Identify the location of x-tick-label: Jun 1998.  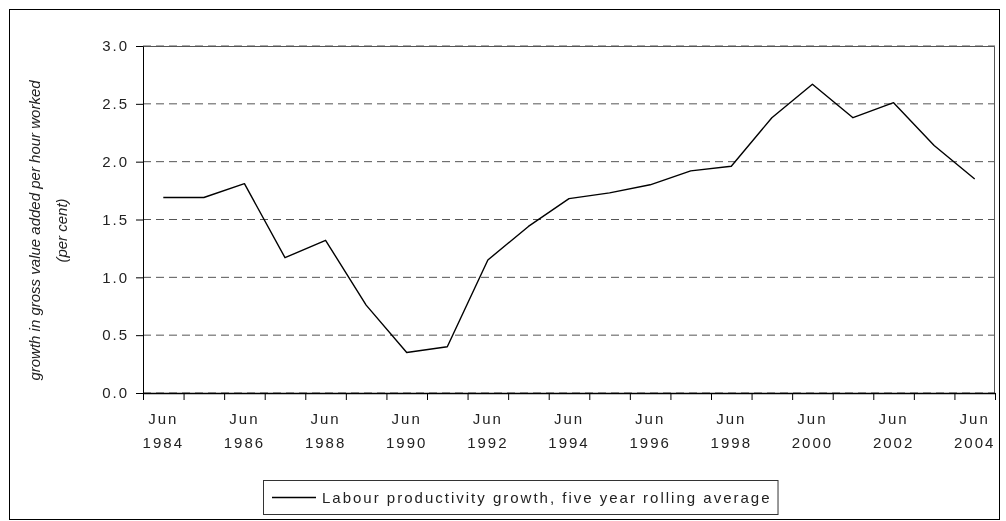
(731, 430).